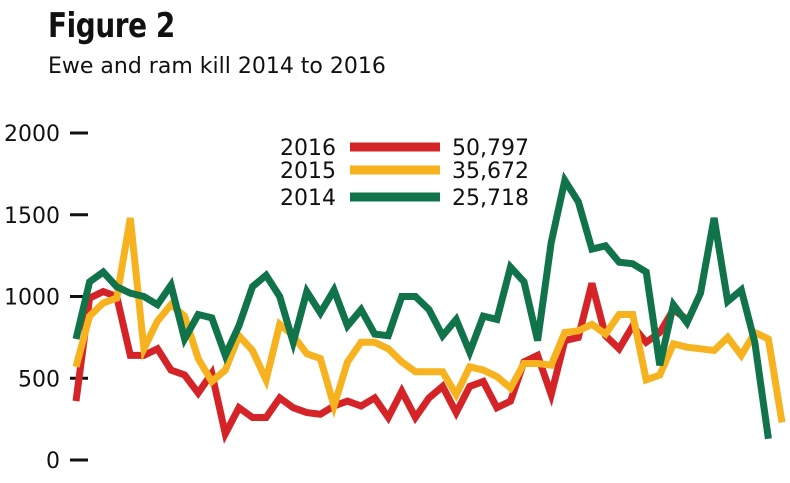 The height and width of the screenshot is (483, 790). I want to click on legend-value-2014: 25,718, so click(490, 198).